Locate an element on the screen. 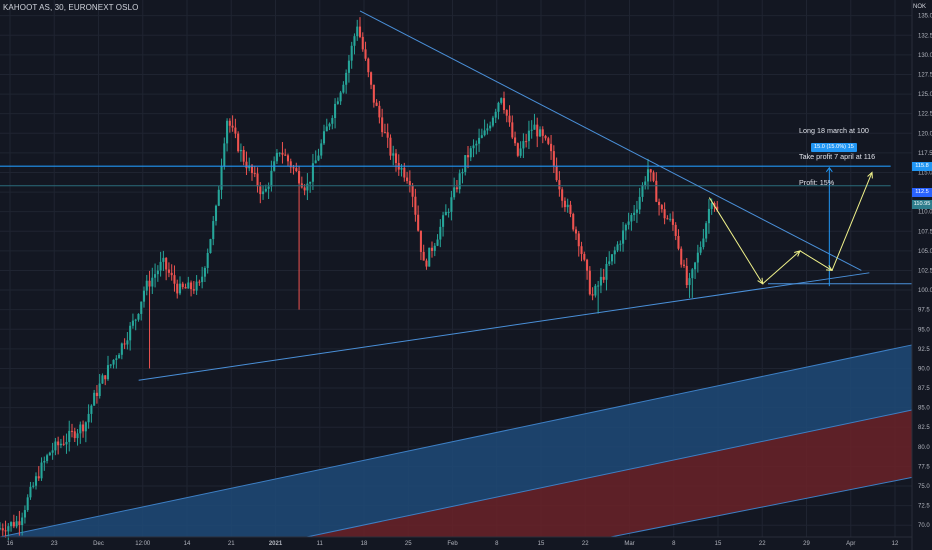  y-tick-label: 130.0 is located at coordinates (925, 56).